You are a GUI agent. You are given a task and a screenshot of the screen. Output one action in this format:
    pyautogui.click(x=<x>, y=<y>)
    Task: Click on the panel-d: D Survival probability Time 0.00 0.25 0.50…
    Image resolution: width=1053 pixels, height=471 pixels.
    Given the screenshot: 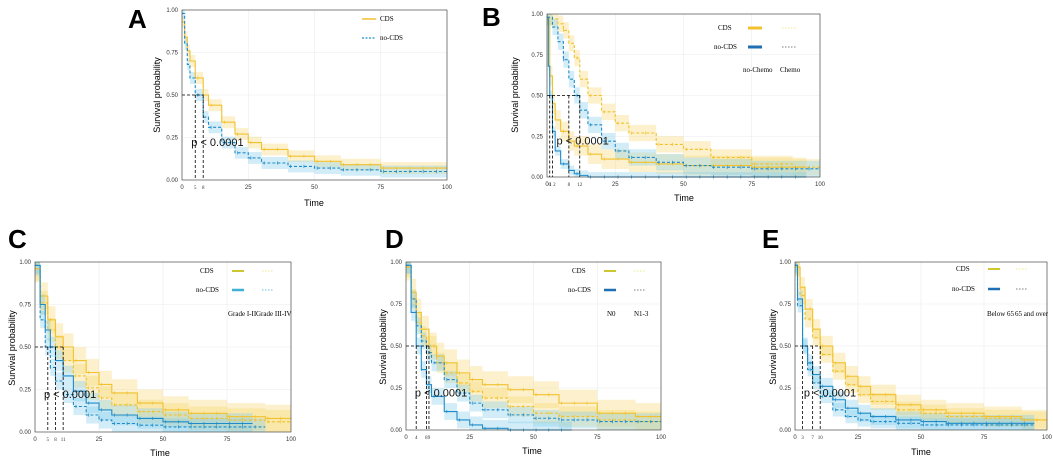 What is the action you would take?
    pyautogui.click(x=522, y=340)
    